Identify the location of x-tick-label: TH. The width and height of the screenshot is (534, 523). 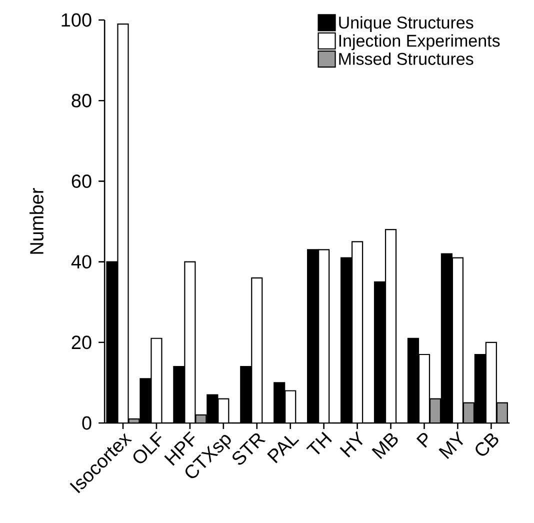
(319, 443).